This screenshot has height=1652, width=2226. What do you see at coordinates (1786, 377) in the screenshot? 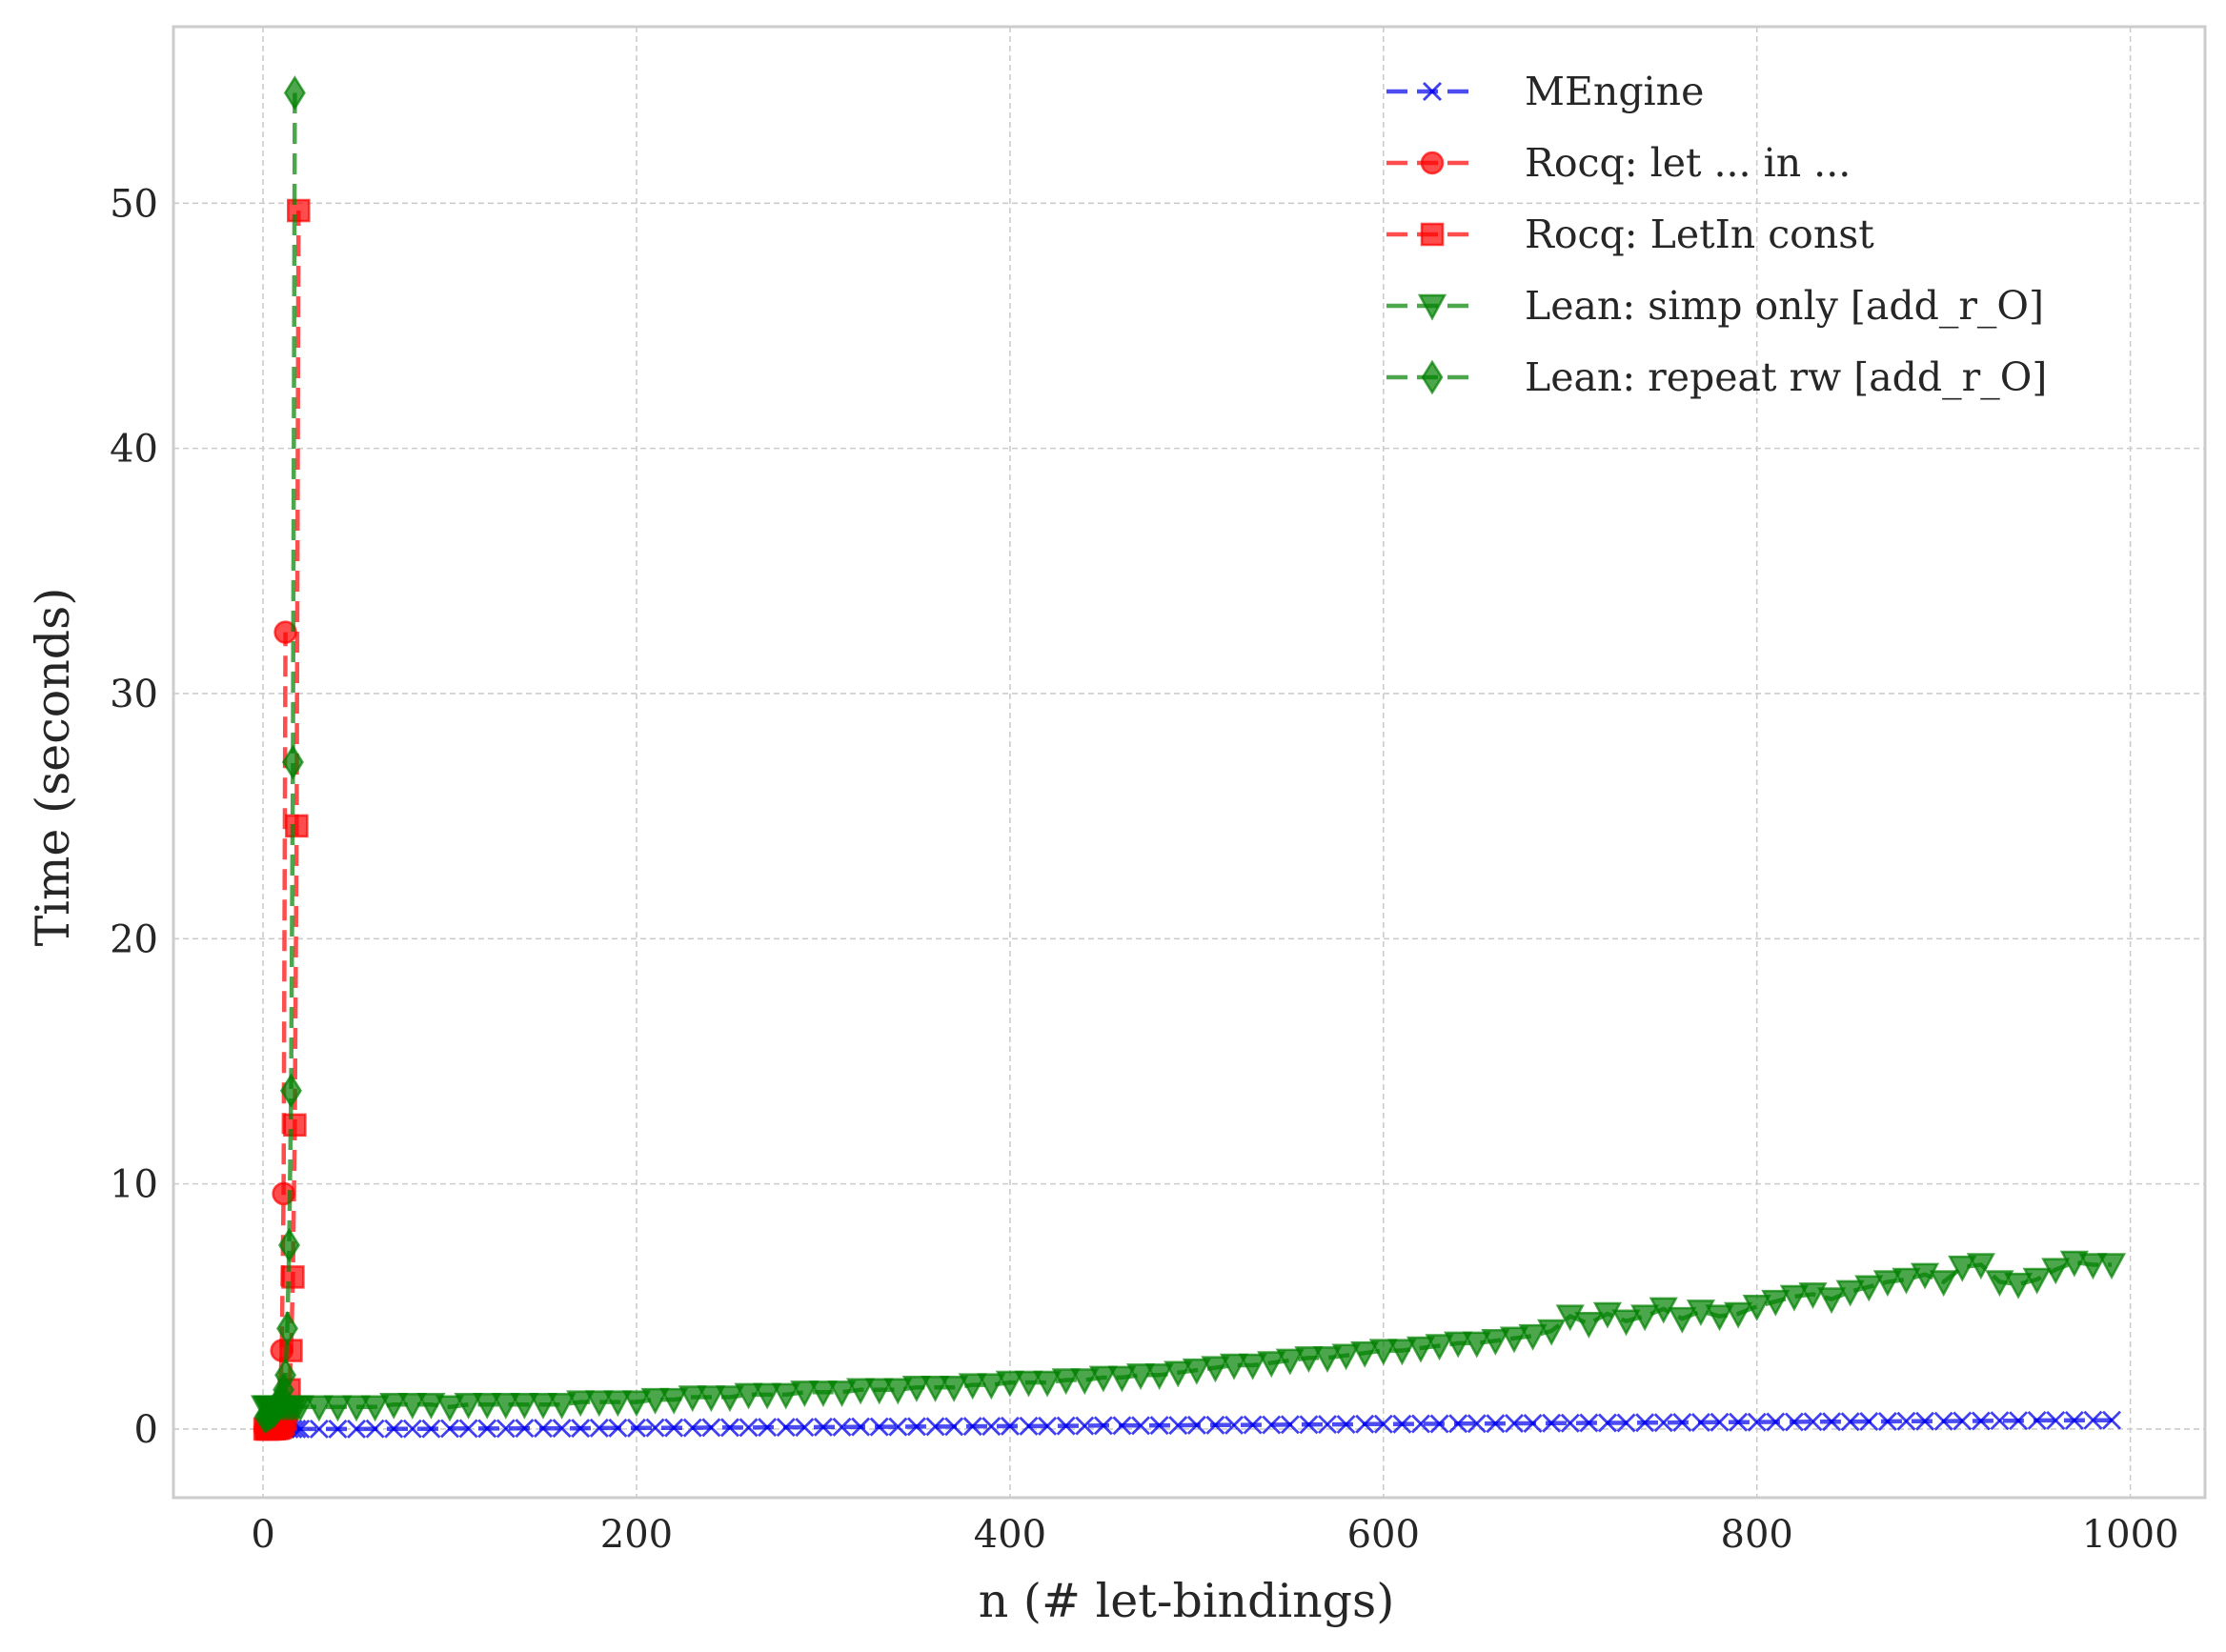
I see `legend-label: Lean: repeat rw [add_r_O]` at bounding box center [1786, 377].